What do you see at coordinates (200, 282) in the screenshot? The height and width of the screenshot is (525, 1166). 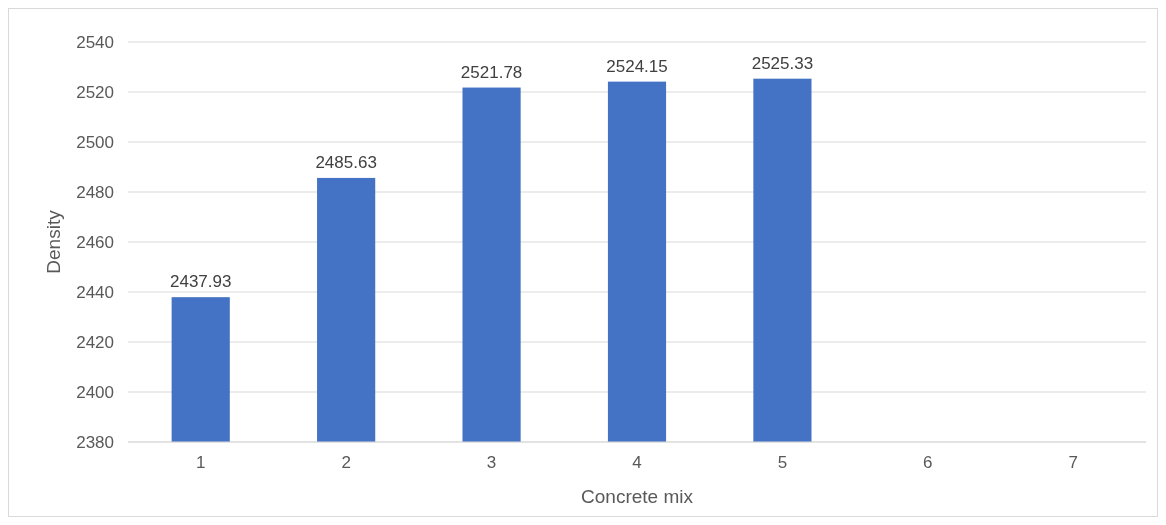 I see `data-label: 2437.93` at bounding box center [200, 282].